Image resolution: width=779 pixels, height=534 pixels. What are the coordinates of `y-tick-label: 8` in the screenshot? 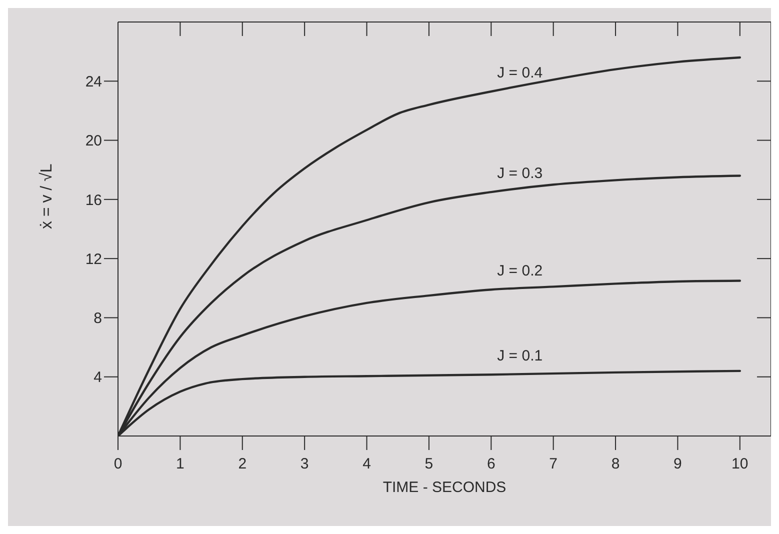 It's located at (98, 319).